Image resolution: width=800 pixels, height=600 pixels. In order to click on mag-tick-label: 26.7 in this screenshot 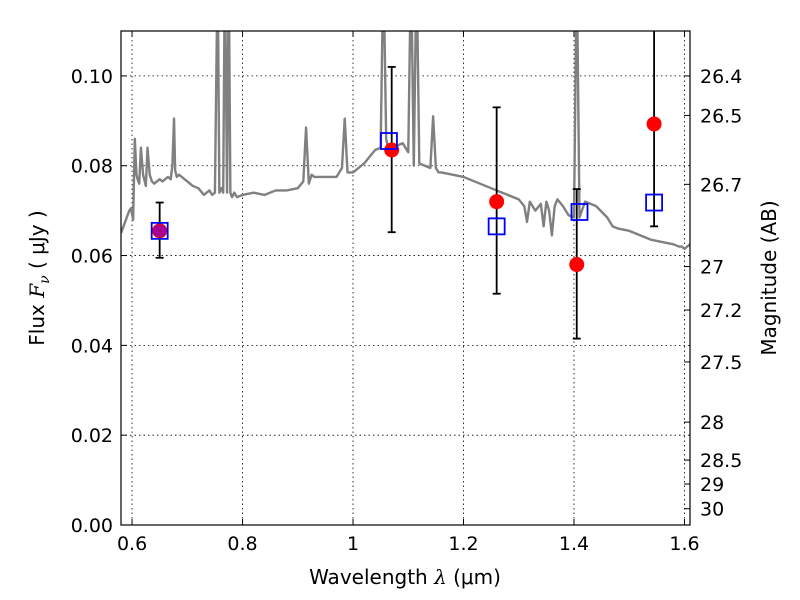, I will do `click(721, 185)`.